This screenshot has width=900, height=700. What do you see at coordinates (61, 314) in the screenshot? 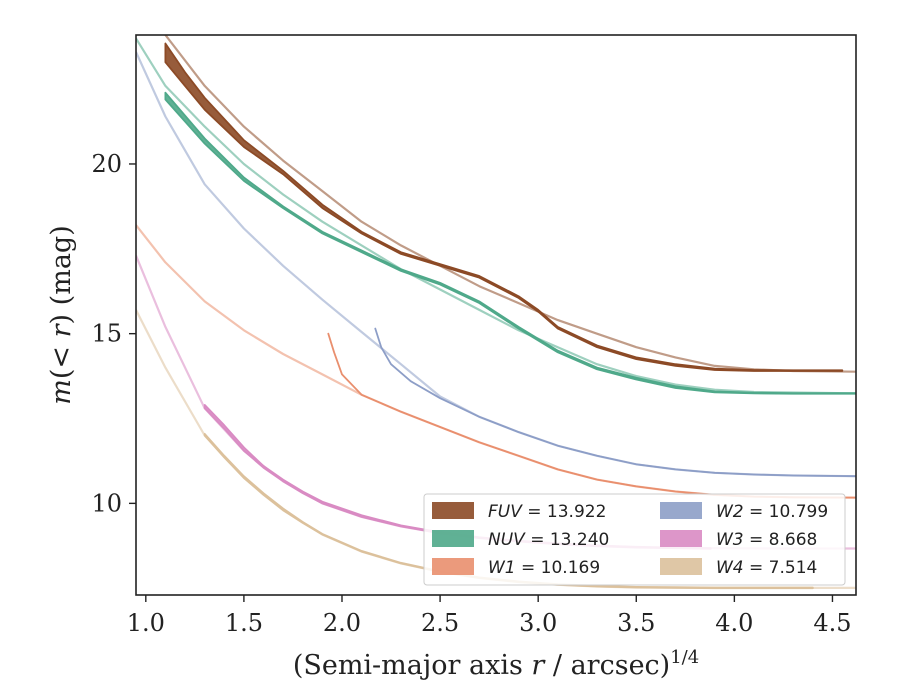
I see `y-axis-label: m(< r) (mag)` at bounding box center [61, 314].